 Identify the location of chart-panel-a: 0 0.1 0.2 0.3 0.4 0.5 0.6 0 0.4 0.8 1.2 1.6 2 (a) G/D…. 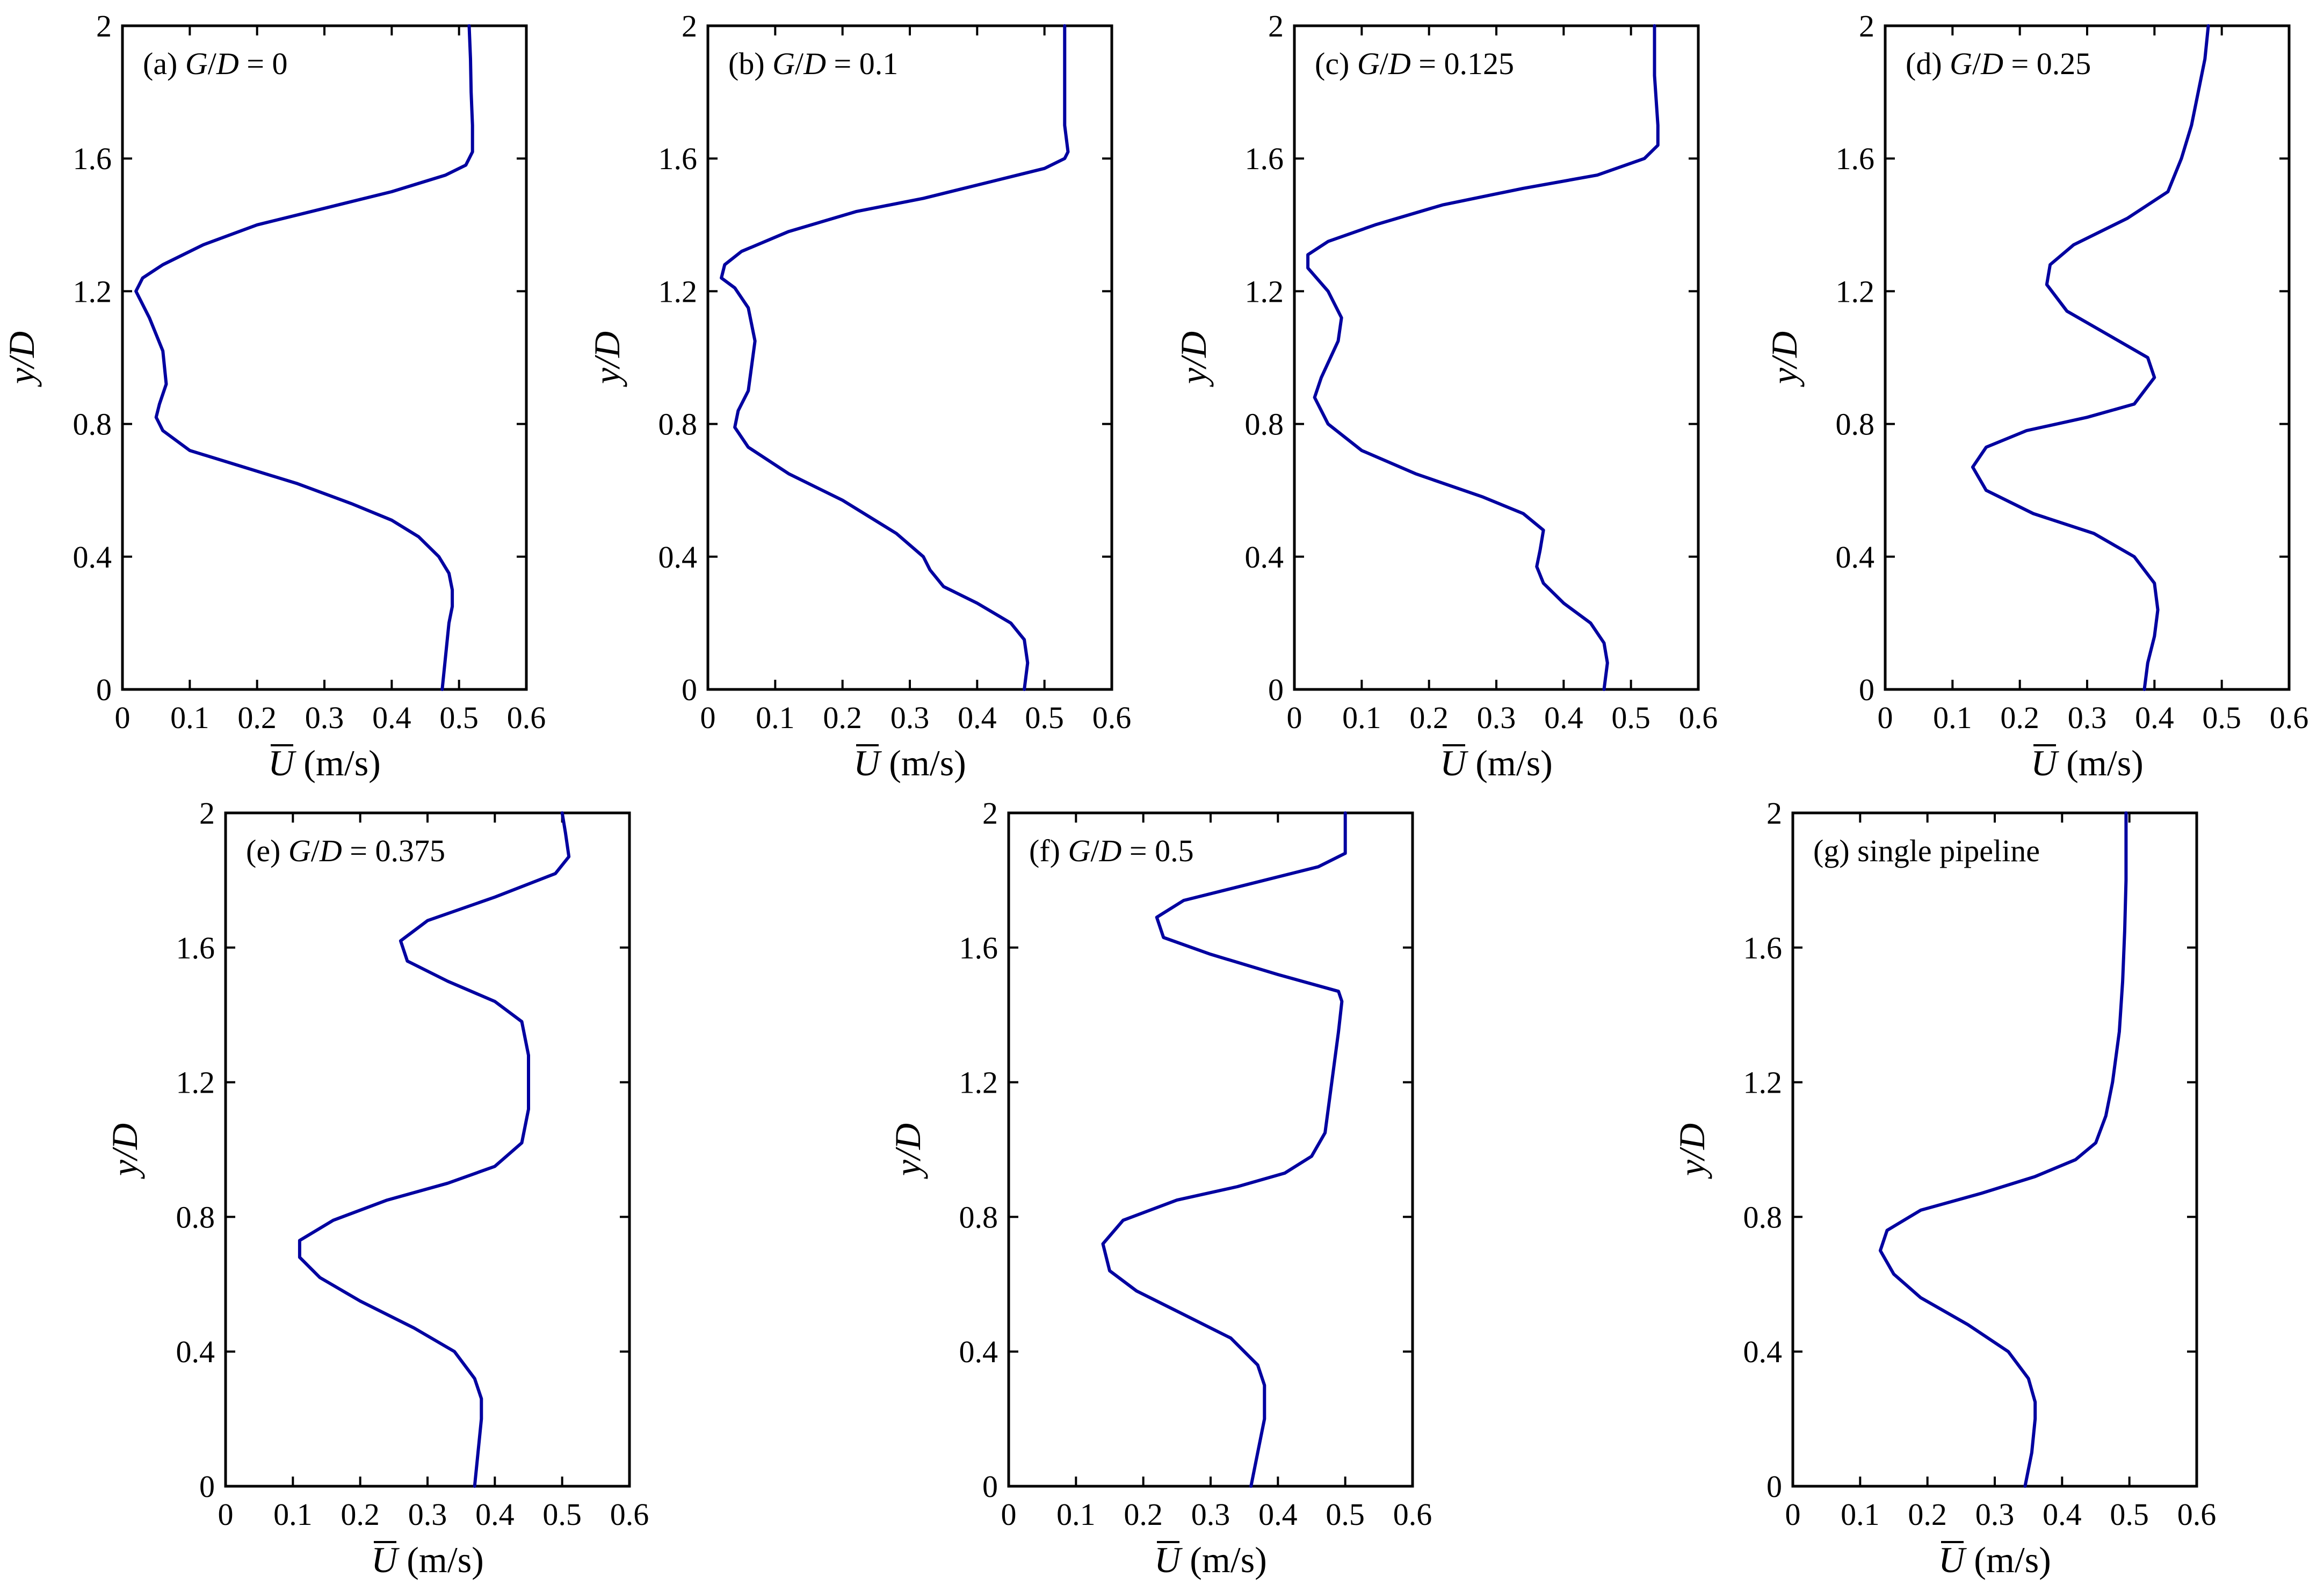
(273, 396).